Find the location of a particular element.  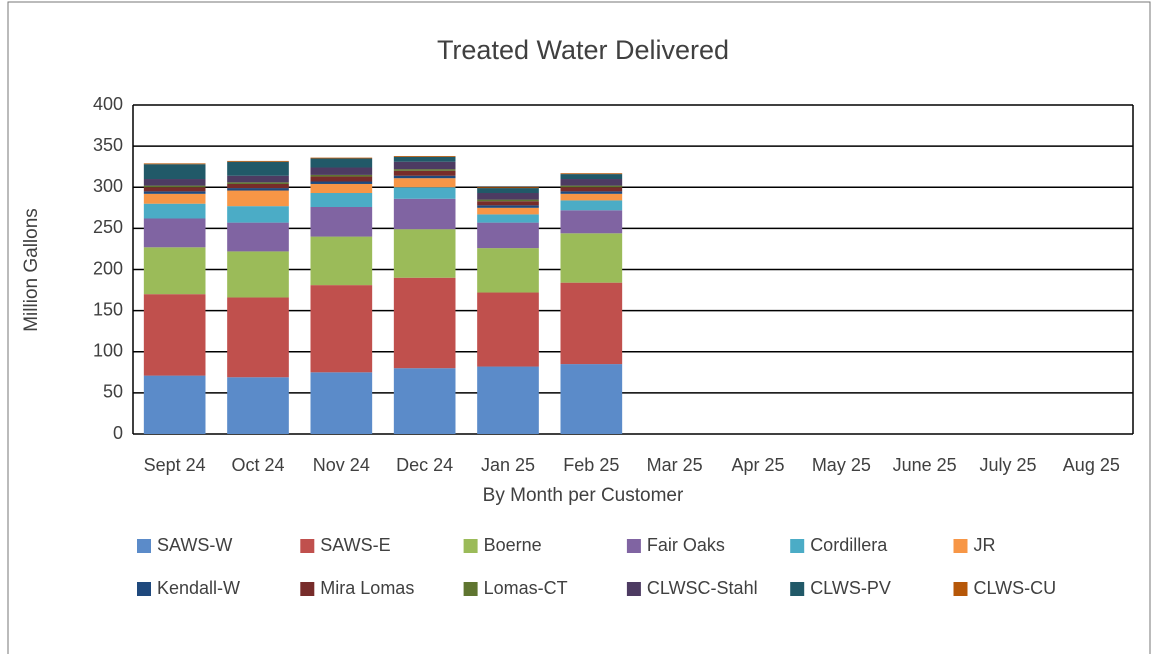

legend-label: CLWSC-Stahl is located at coordinates (702, 588).